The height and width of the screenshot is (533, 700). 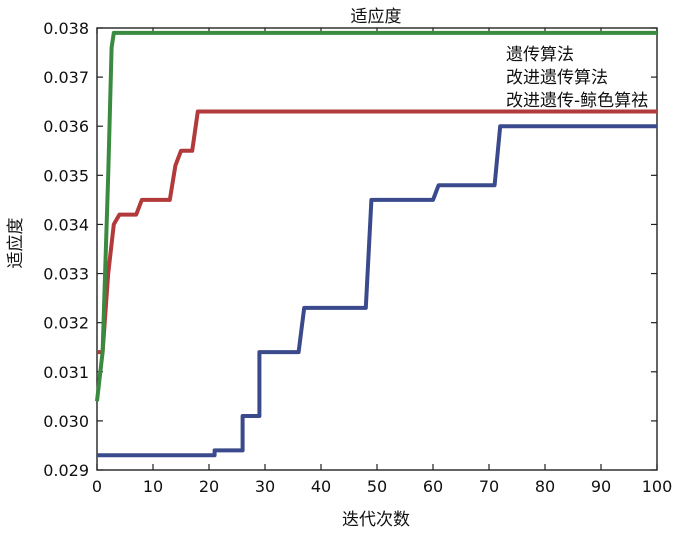 What do you see at coordinates (377, 486) in the screenshot?
I see `x-tick-label: 50` at bounding box center [377, 486].